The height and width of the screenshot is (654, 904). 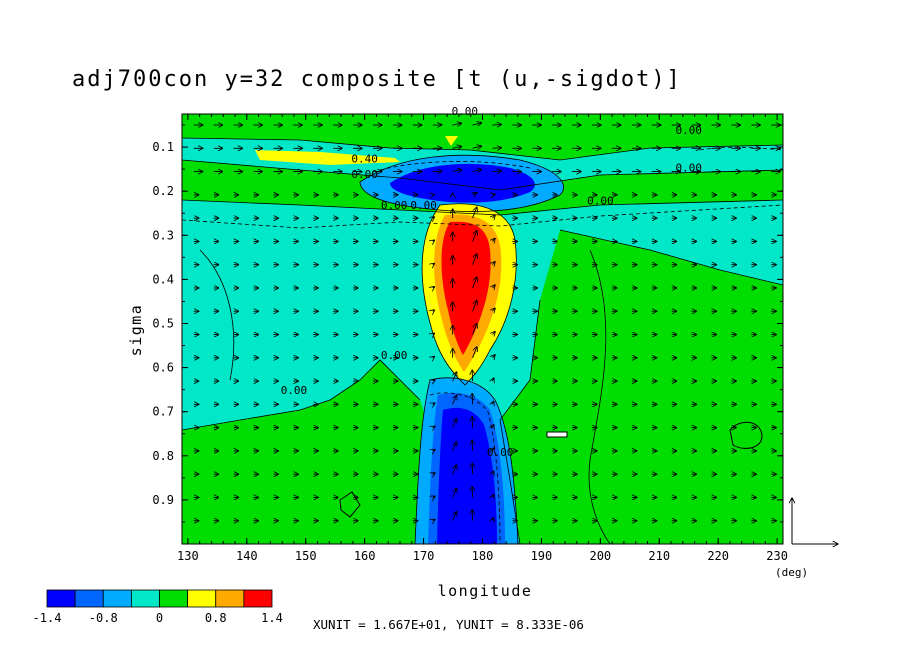 I want to click on x-tick-label: 210, so click(x=659, y=556).